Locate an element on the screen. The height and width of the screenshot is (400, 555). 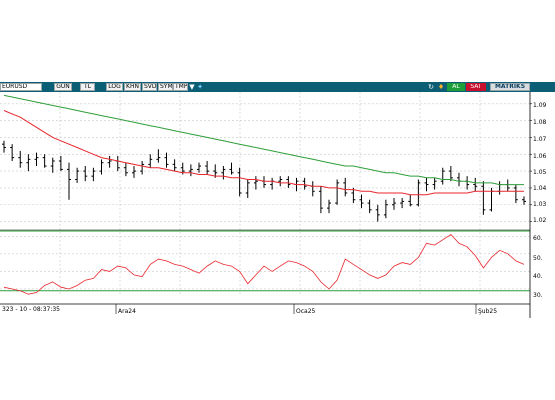
fire-icon: ♦ is located at coordinates (441, 87).